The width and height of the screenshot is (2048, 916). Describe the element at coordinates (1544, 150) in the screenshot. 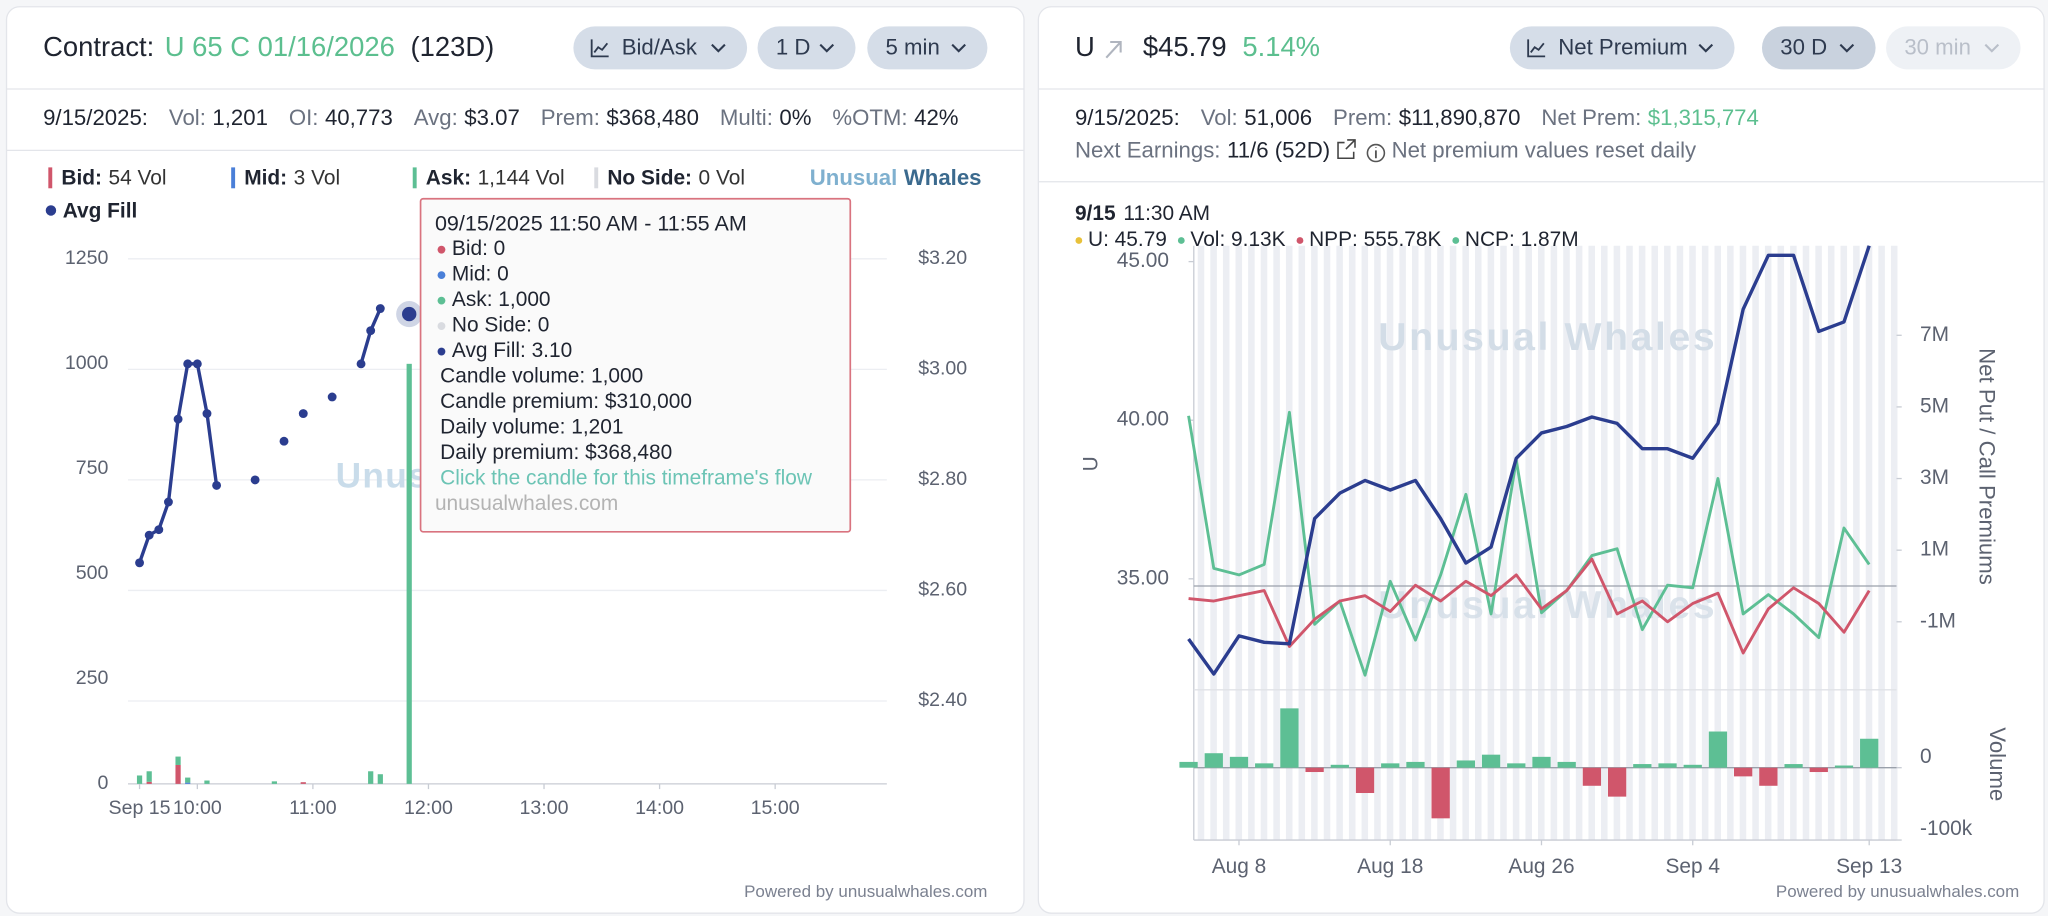

I see `premium-note: Net premium values reset daily` at that location.